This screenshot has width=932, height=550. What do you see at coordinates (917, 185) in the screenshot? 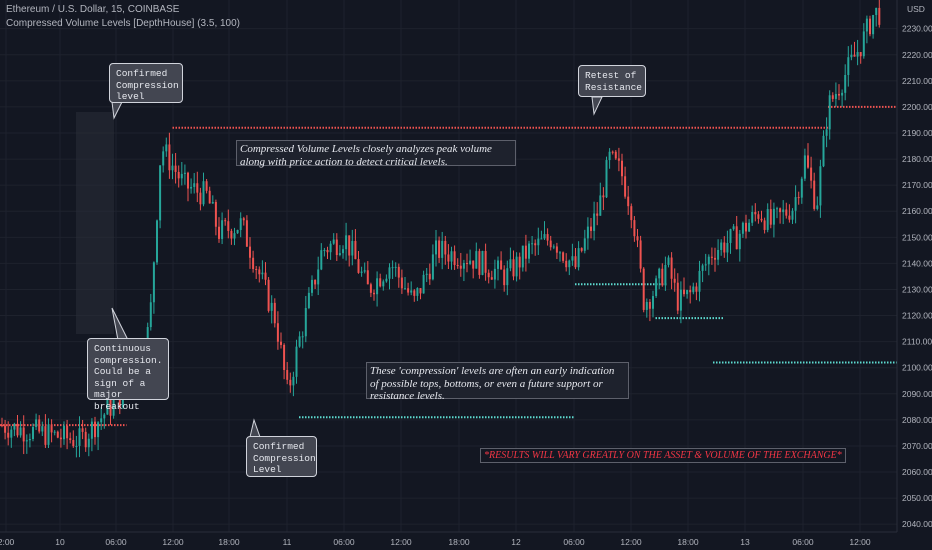
I see `price-tick-label: 2170.00` at bounding box center [917, 185].